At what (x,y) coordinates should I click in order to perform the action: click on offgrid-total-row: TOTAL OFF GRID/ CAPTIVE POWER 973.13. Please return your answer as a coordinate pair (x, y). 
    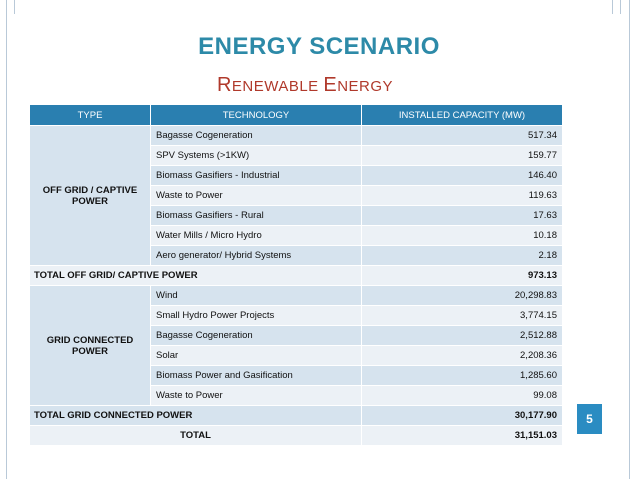
    Looking at the image, I should click on (296, 275).